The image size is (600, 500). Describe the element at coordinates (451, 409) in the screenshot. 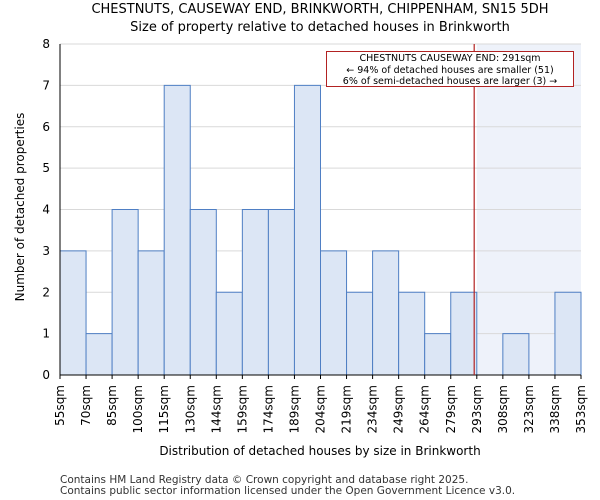

I see `x-tick-label: 279sqm` at that location.